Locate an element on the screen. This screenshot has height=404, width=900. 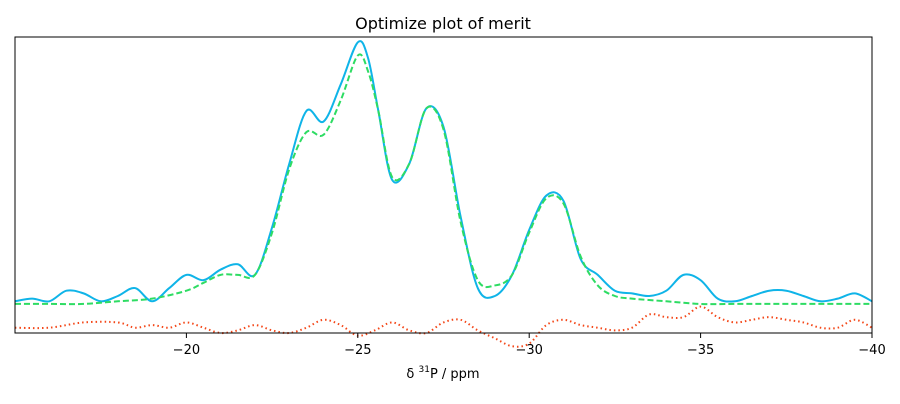
series-line-3-dotted is located at coordinates (443, 326).